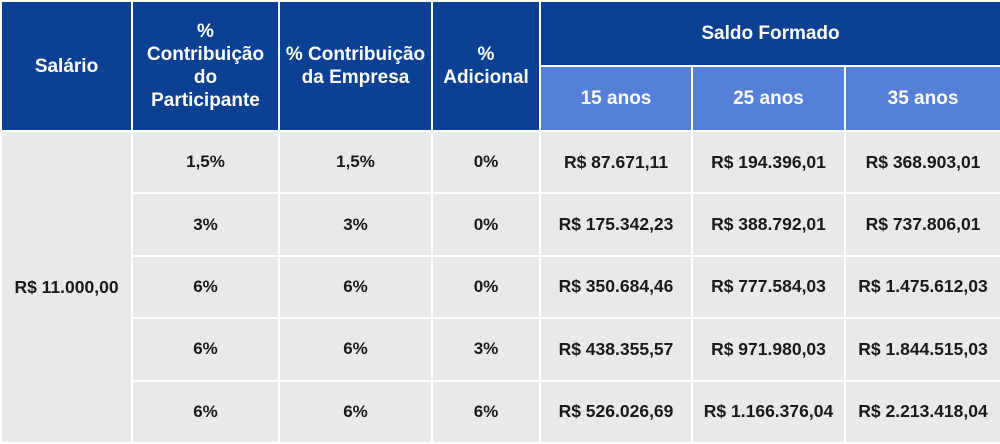  I want to click on header-35-anos-label: 35 anos, so click(923, 98).